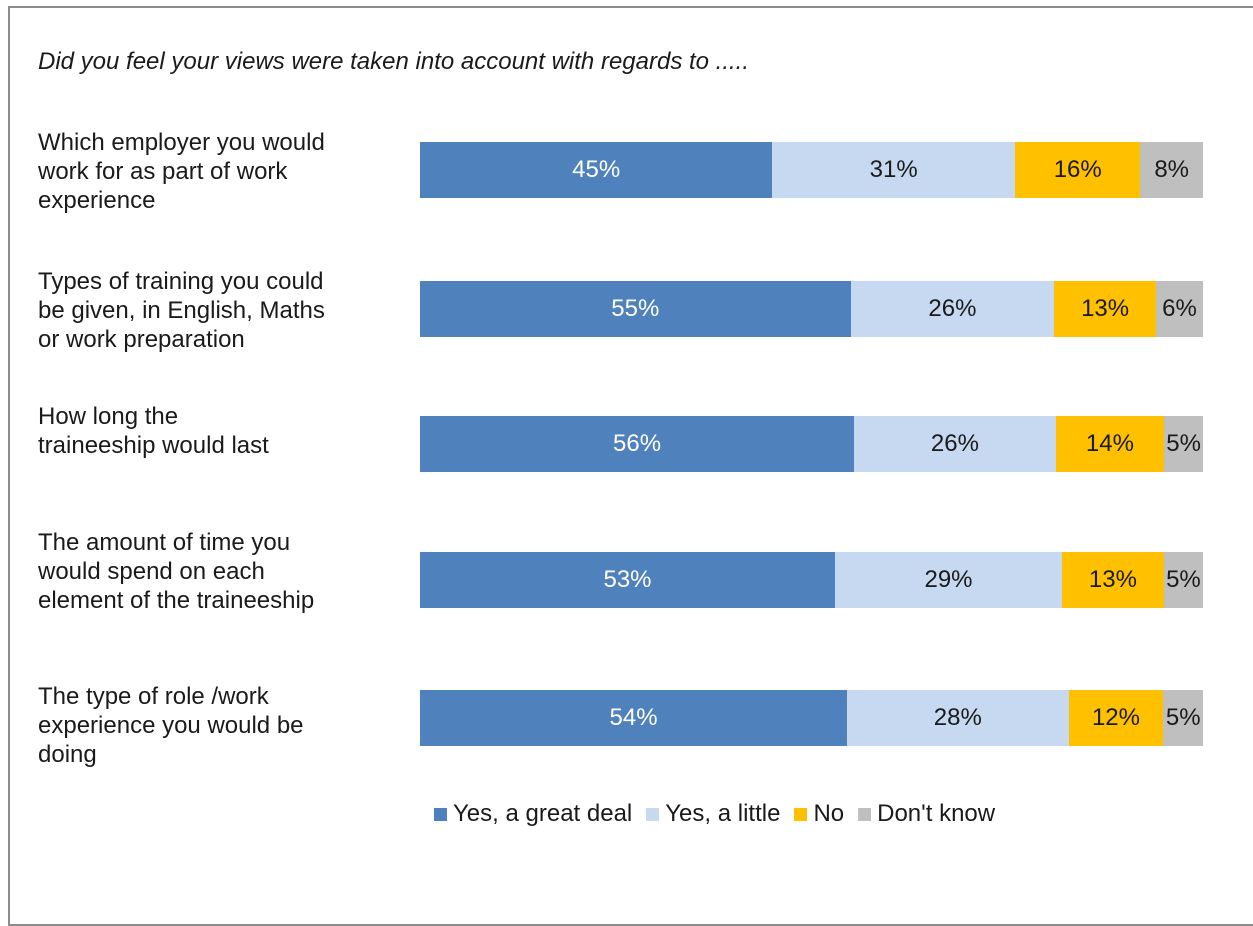  I want to click on bar-segment: 12%, so click(1116, 718).